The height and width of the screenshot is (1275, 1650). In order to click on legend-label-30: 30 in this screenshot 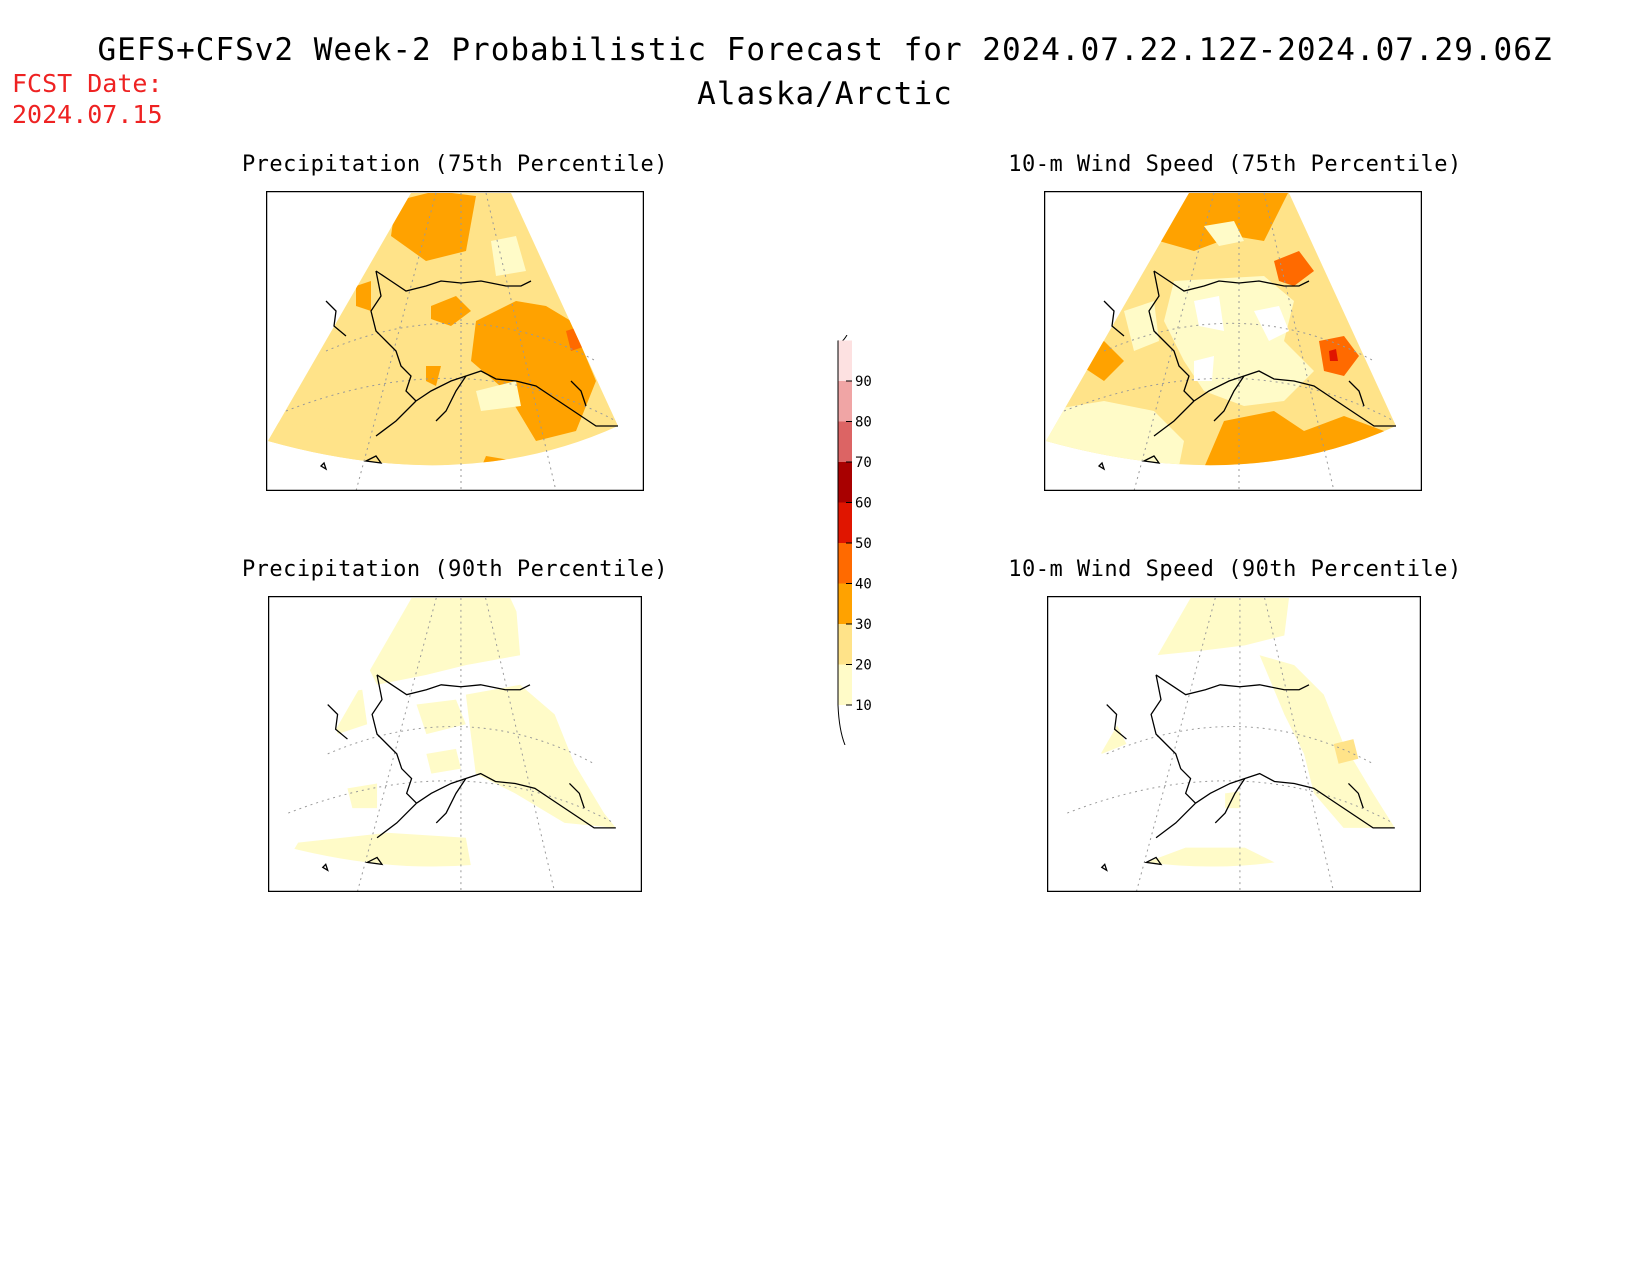, I will do `click(863, 625)`.